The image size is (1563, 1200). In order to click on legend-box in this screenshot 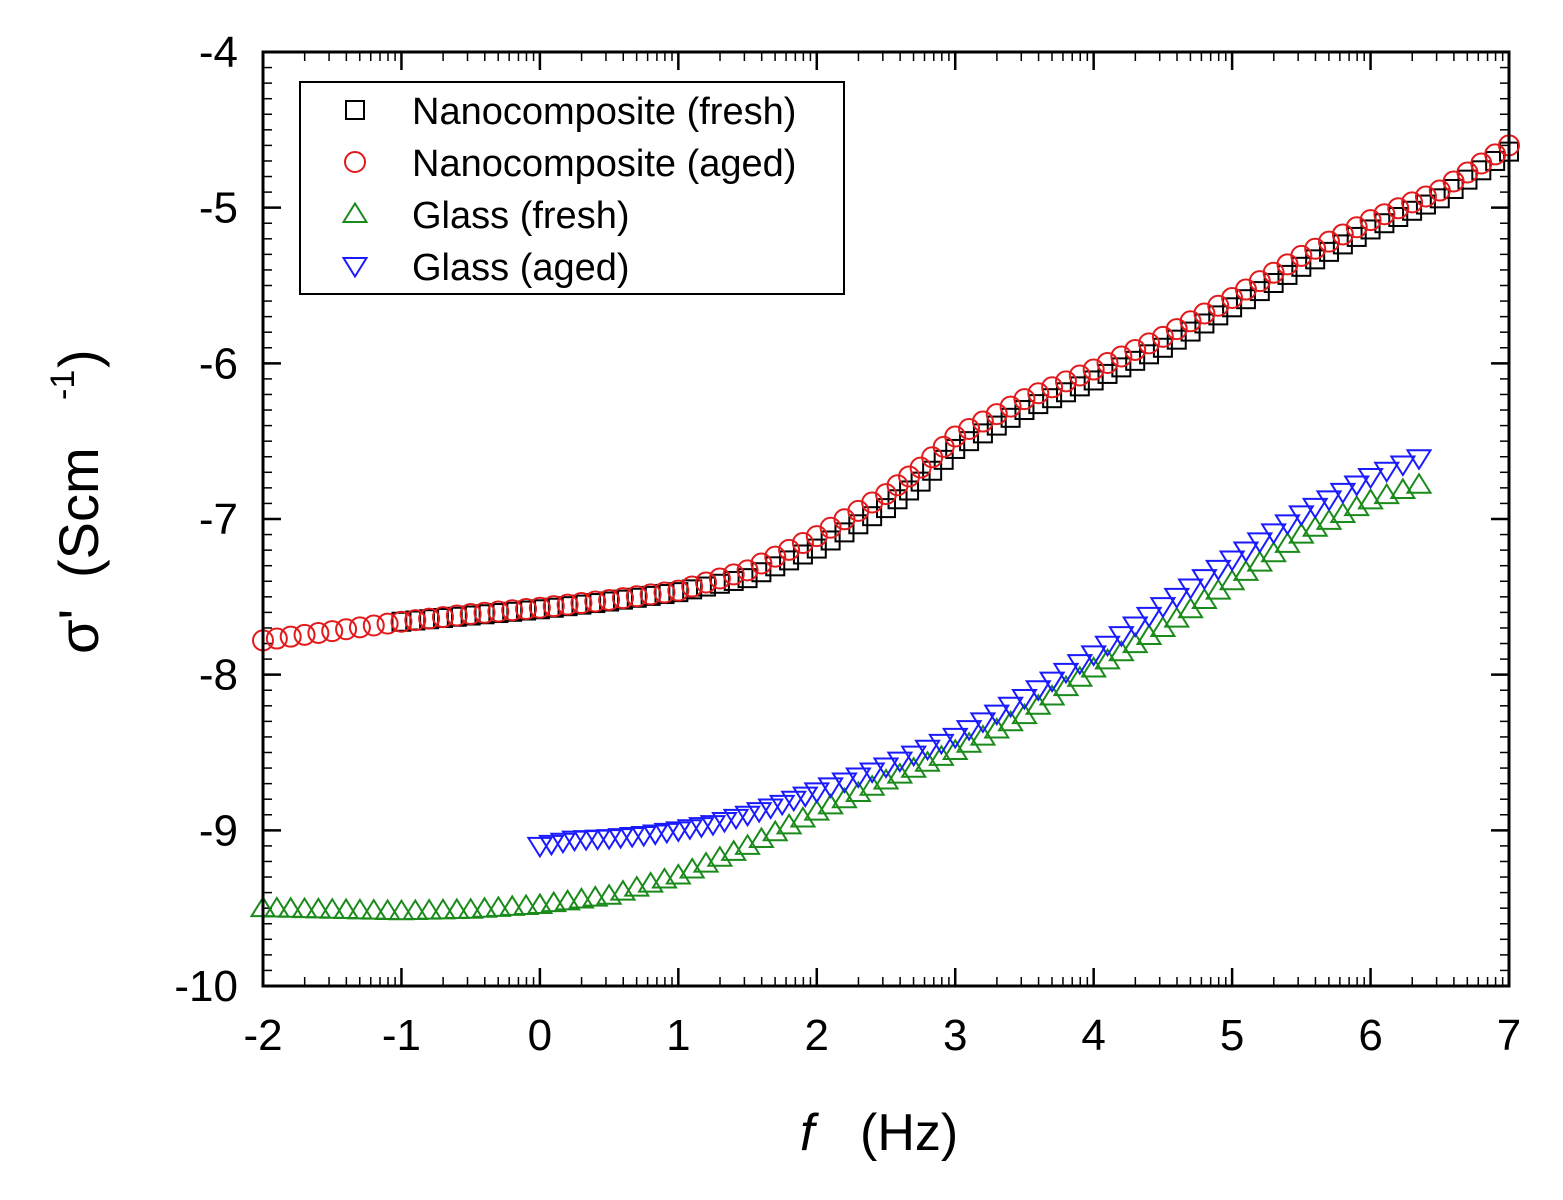, I will do `click(572, 188)`.